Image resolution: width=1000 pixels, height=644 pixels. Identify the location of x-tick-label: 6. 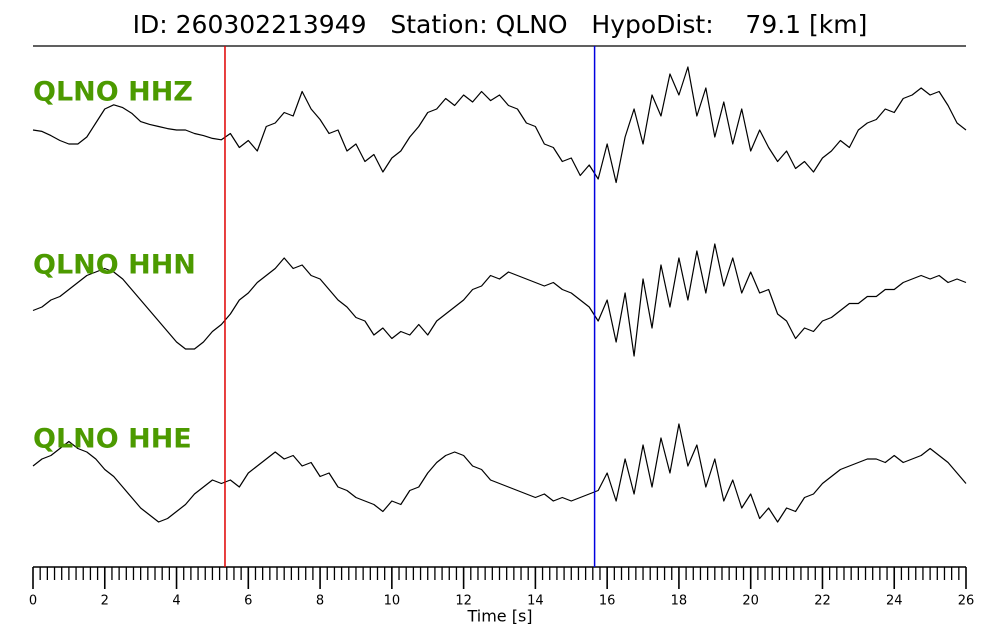
(248, 601).